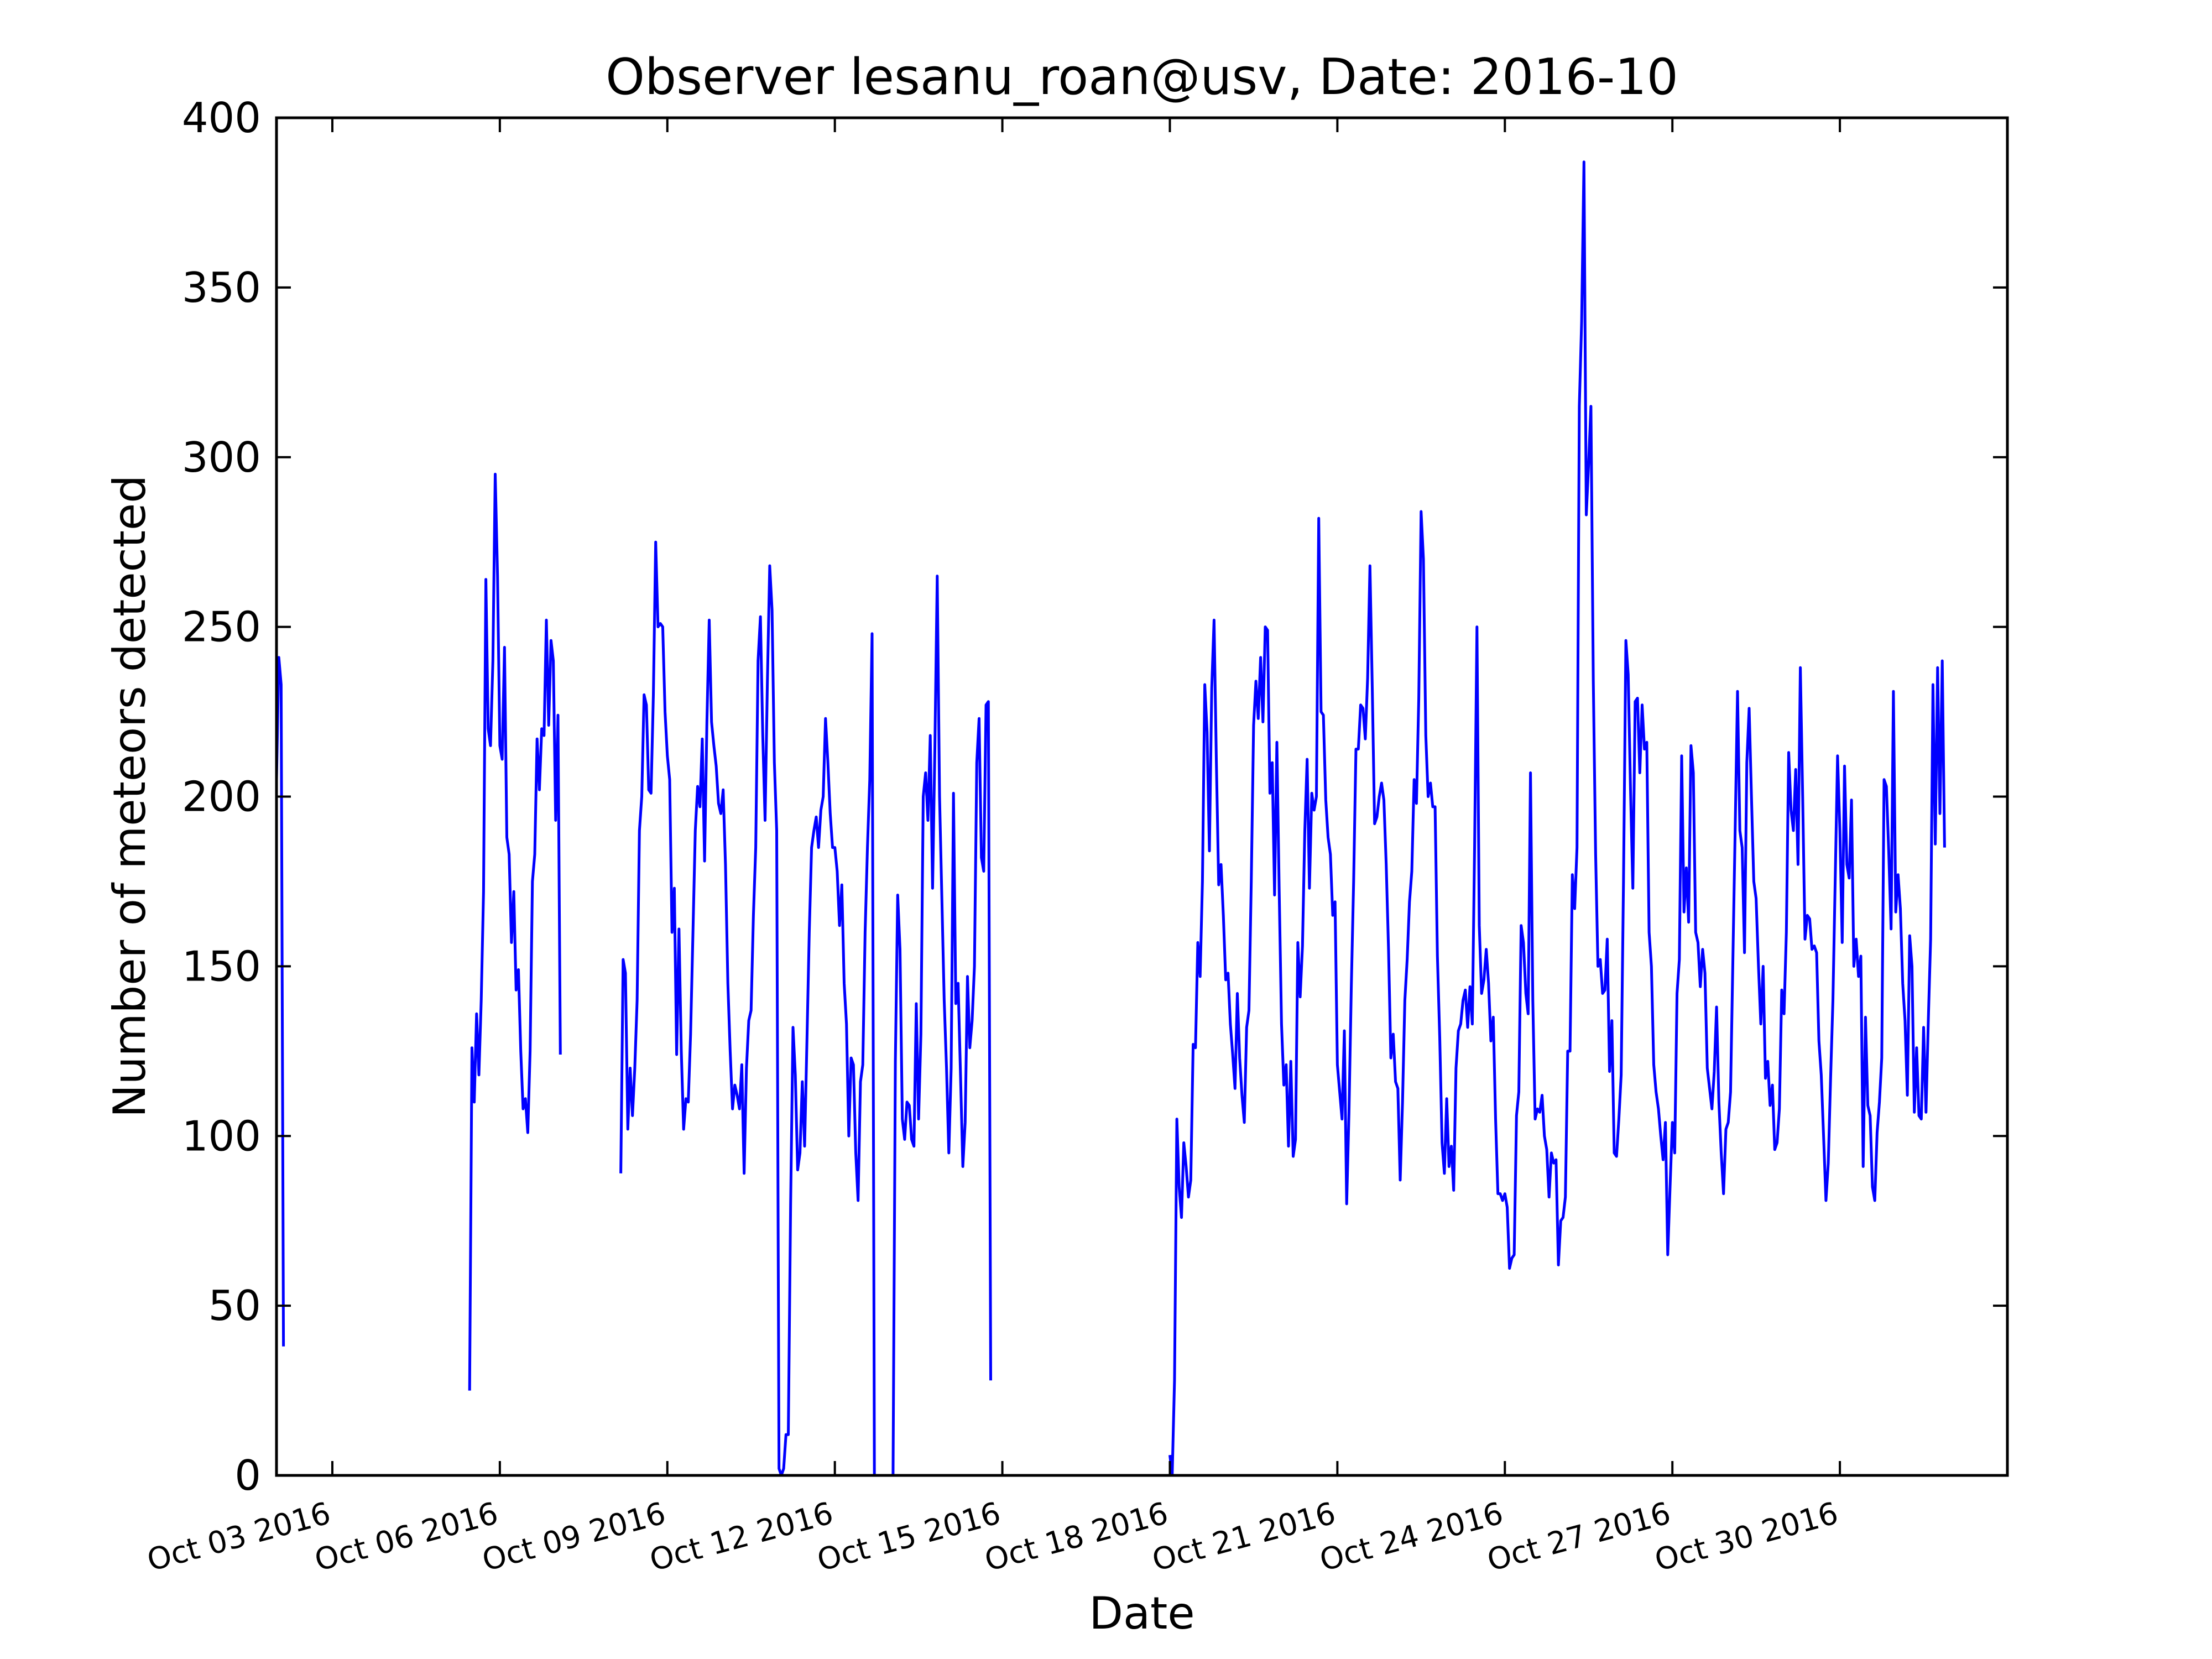 This screenshot has height=1659, width=2212. What do you see at coordinates (222, 627) in the screenshot?
I see `y-tick-label: 250` at bounding box center [222, 627].